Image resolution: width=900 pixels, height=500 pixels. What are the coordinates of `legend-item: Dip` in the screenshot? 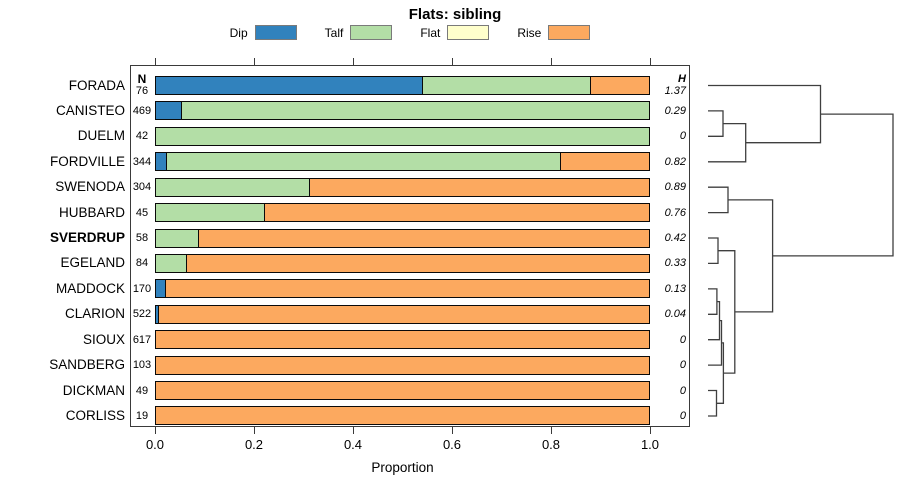 It's located at (263, 32).